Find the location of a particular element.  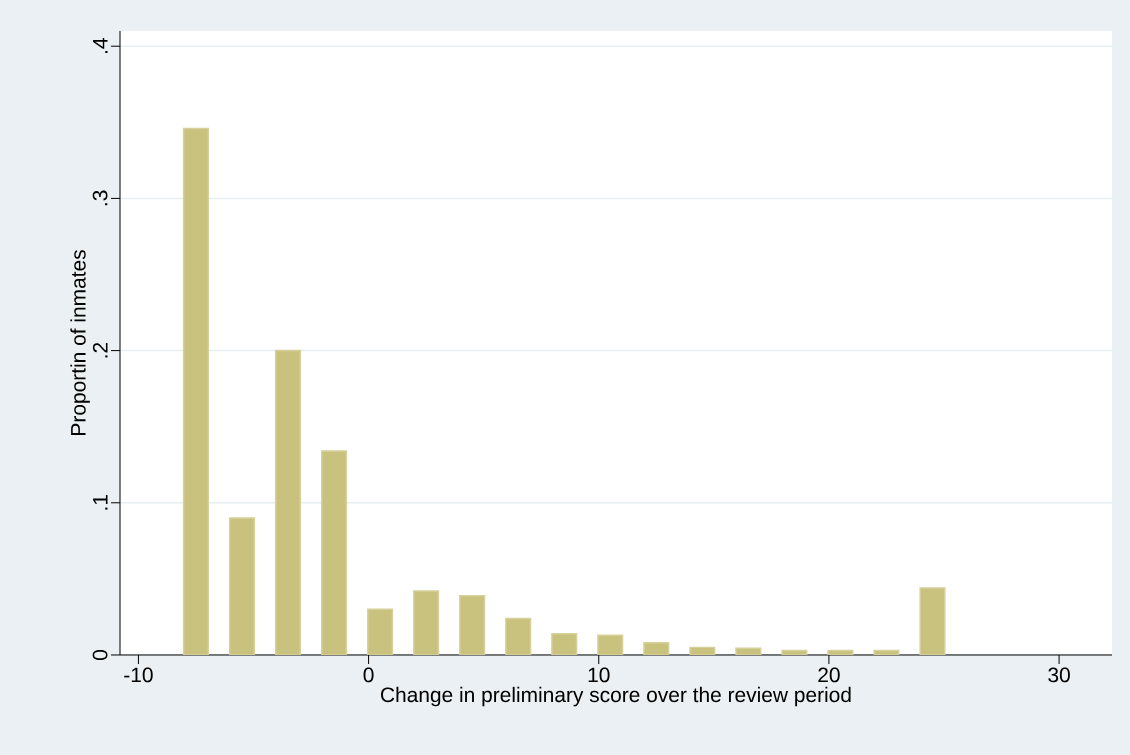

x-tick-label: 0 is located at coordinates (368, 675).